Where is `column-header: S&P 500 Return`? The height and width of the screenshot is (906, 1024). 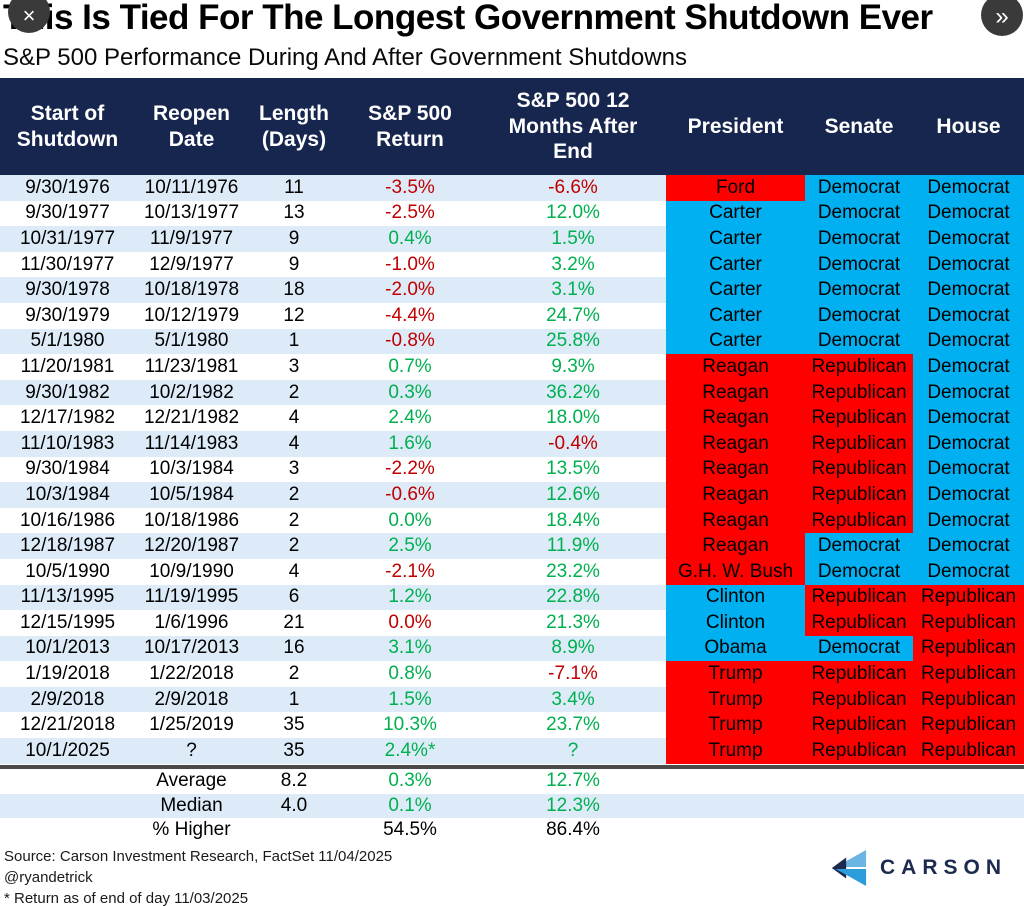
column-header: S&P 500 Return is located at coordinates (410, 126).